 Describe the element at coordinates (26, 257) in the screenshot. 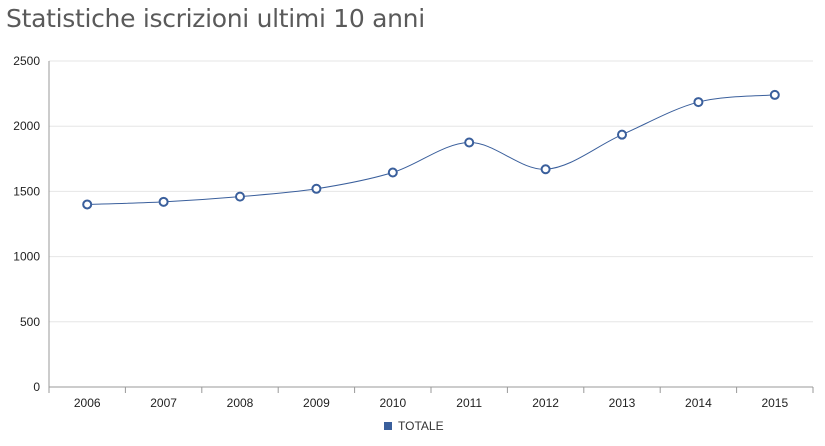

I see `y-tick-label: 1000` at that location.